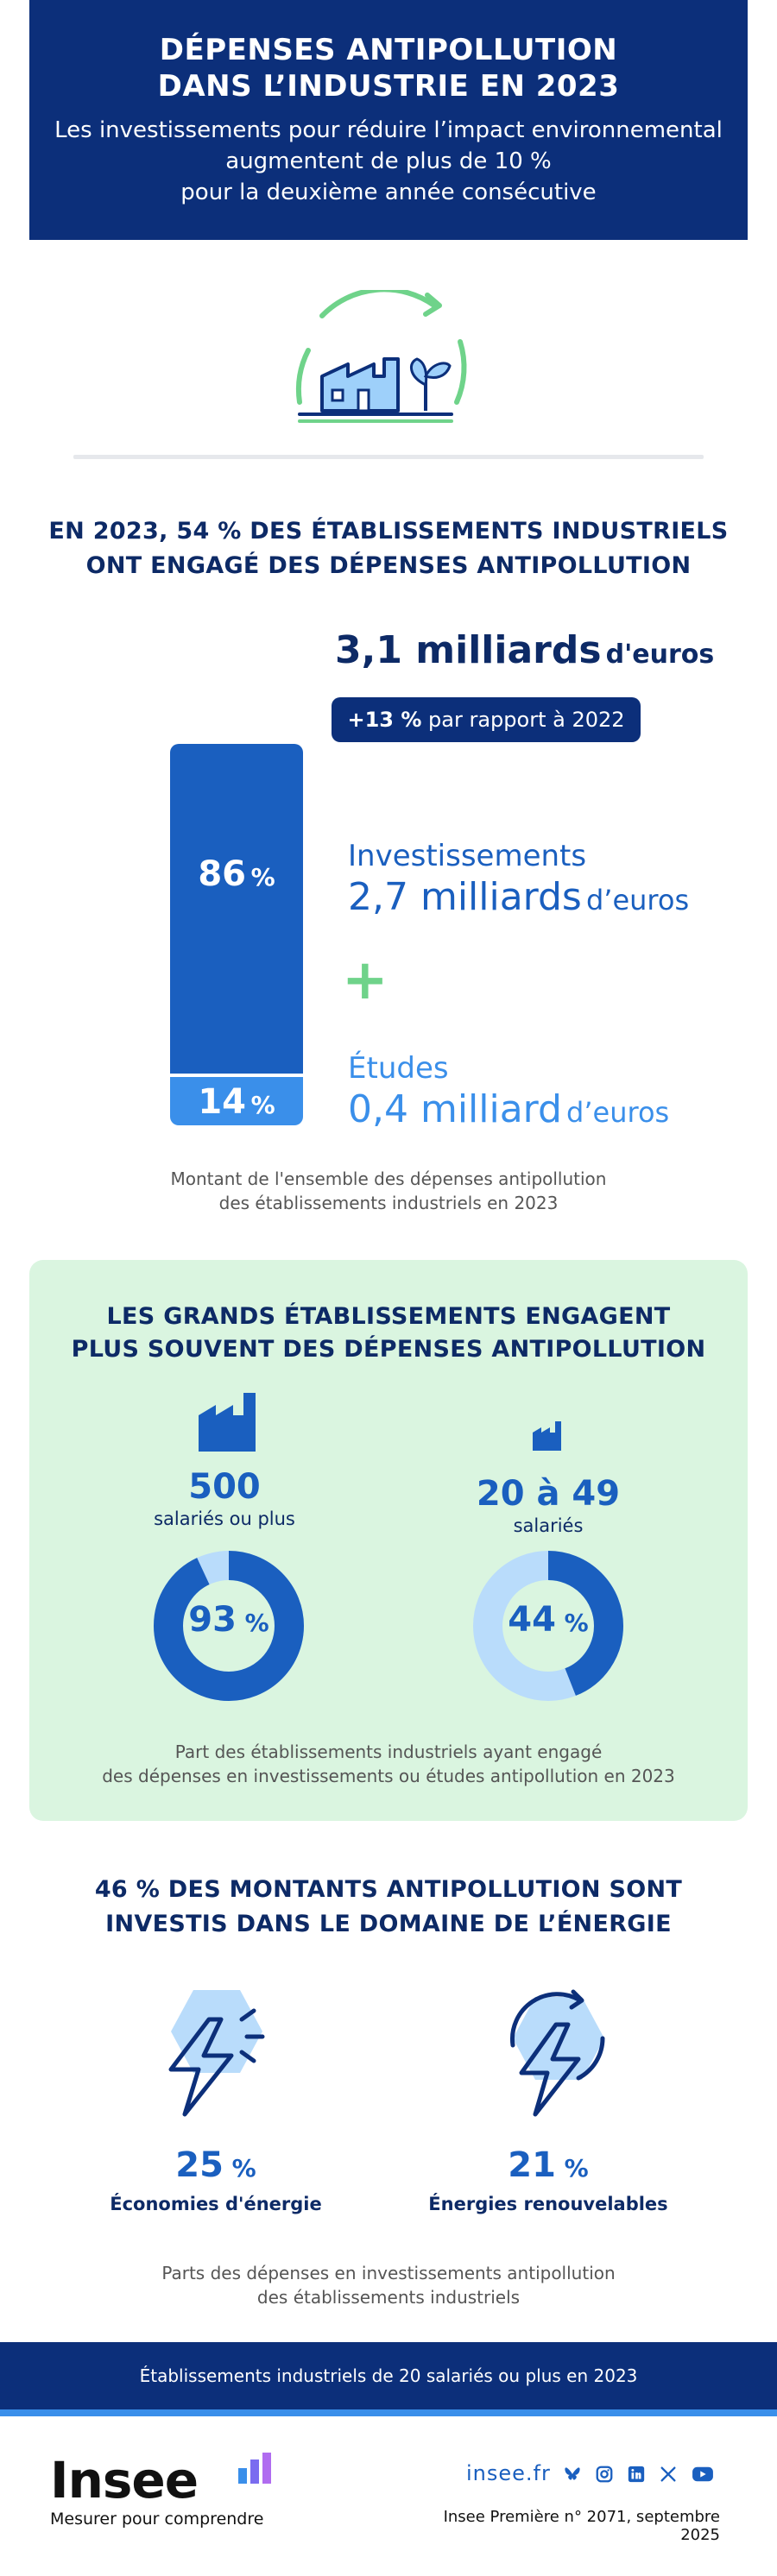  What do you see at coordinates (124, 2480) in the screenshot?
I see `insee-logo: Insee` at bounding box center [124, 2480].